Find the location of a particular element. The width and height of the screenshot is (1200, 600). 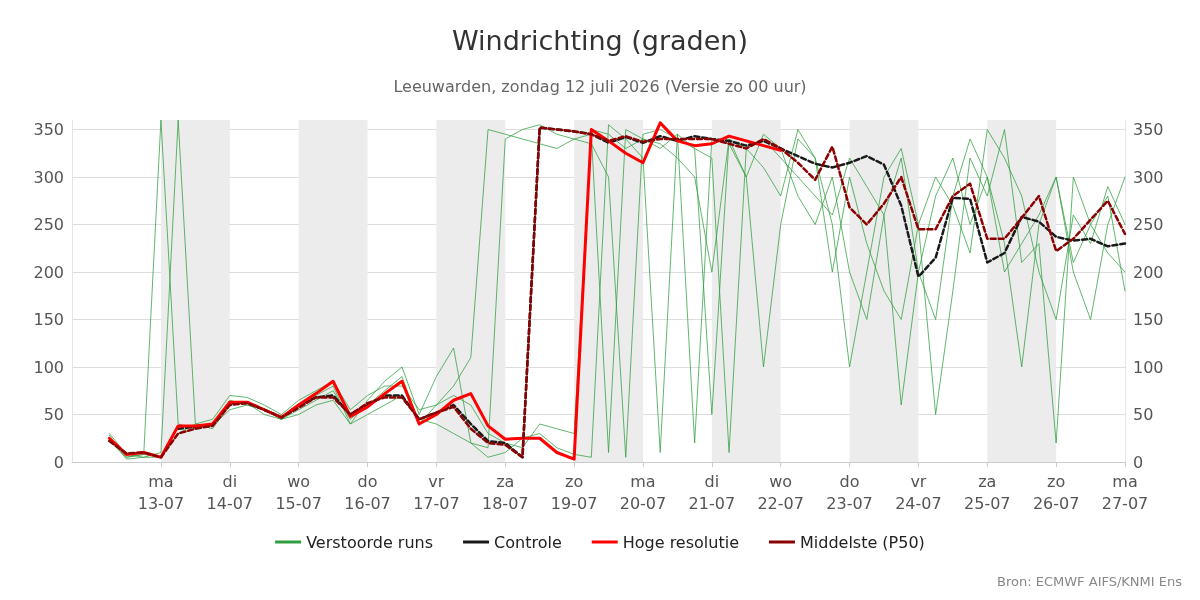

x-tick-label: vr 24-07 is located at coordinates (918, 492).